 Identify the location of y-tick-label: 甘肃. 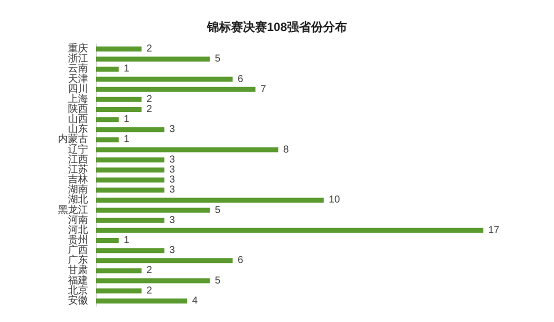
(78, 270).